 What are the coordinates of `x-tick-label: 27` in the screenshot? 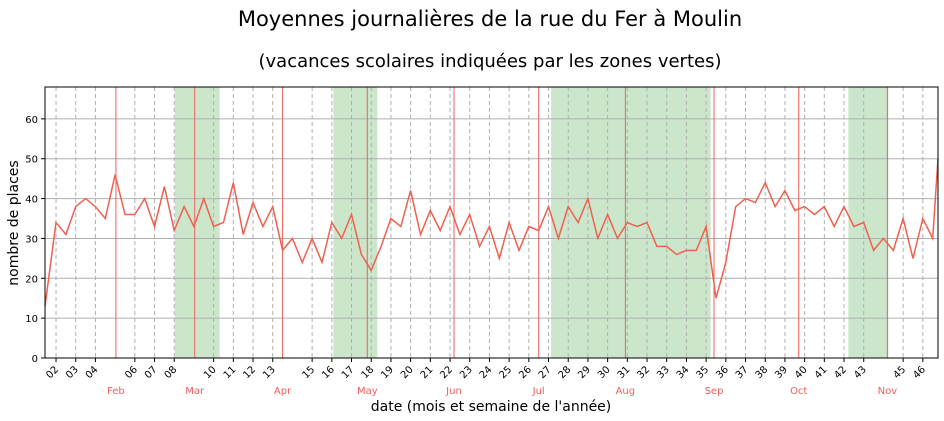 It's located at (545, 372).